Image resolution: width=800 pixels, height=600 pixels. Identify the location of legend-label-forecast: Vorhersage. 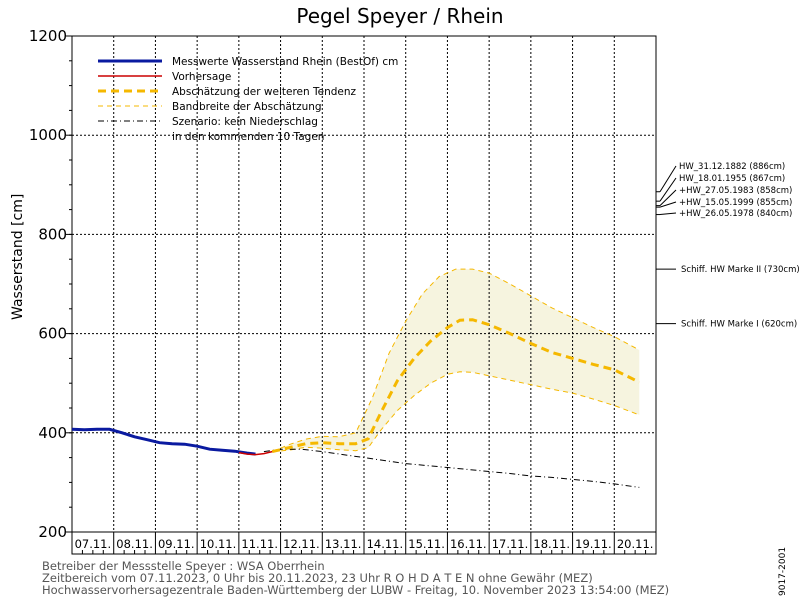
(201, 77).